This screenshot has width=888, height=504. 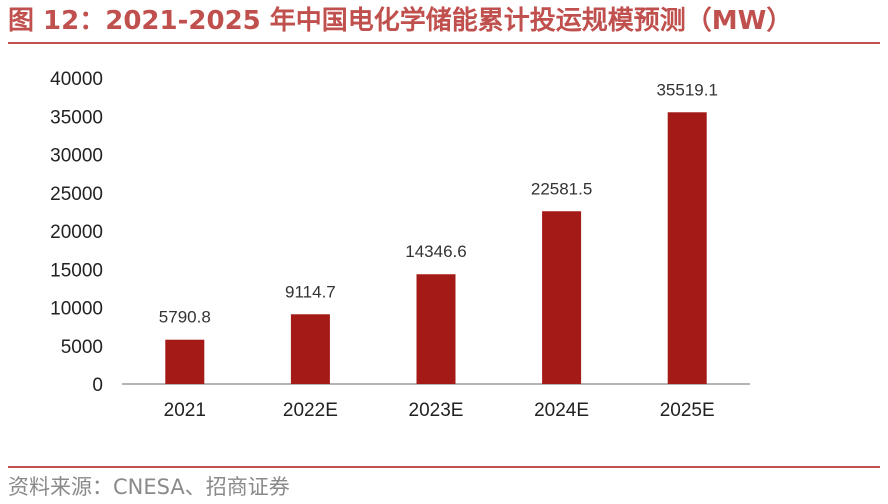 What do you see at coordinates (444, 467) in the screenshot?
I see `footer-divider` at bounding box center [444, 467].